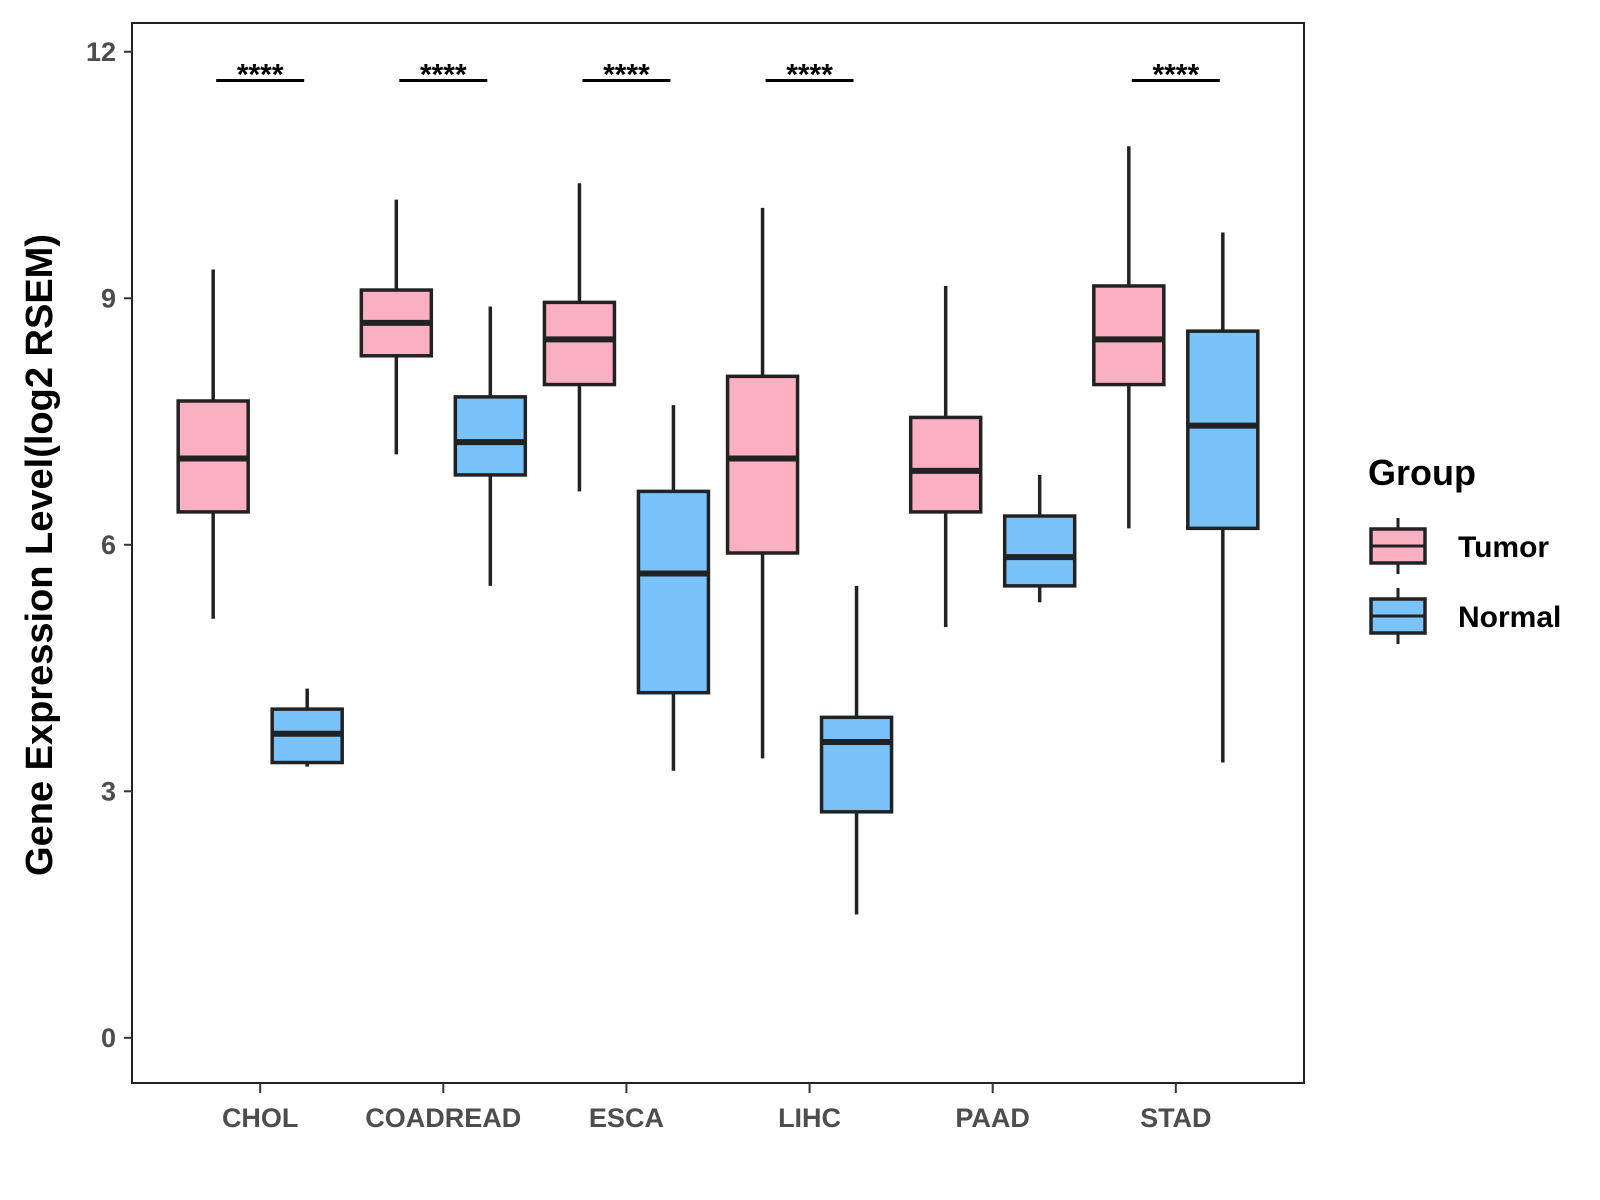 The height and width of the screenshot is (1200, 1600). I want to click on legend-item-normal: Normal, so click(1465, 616).